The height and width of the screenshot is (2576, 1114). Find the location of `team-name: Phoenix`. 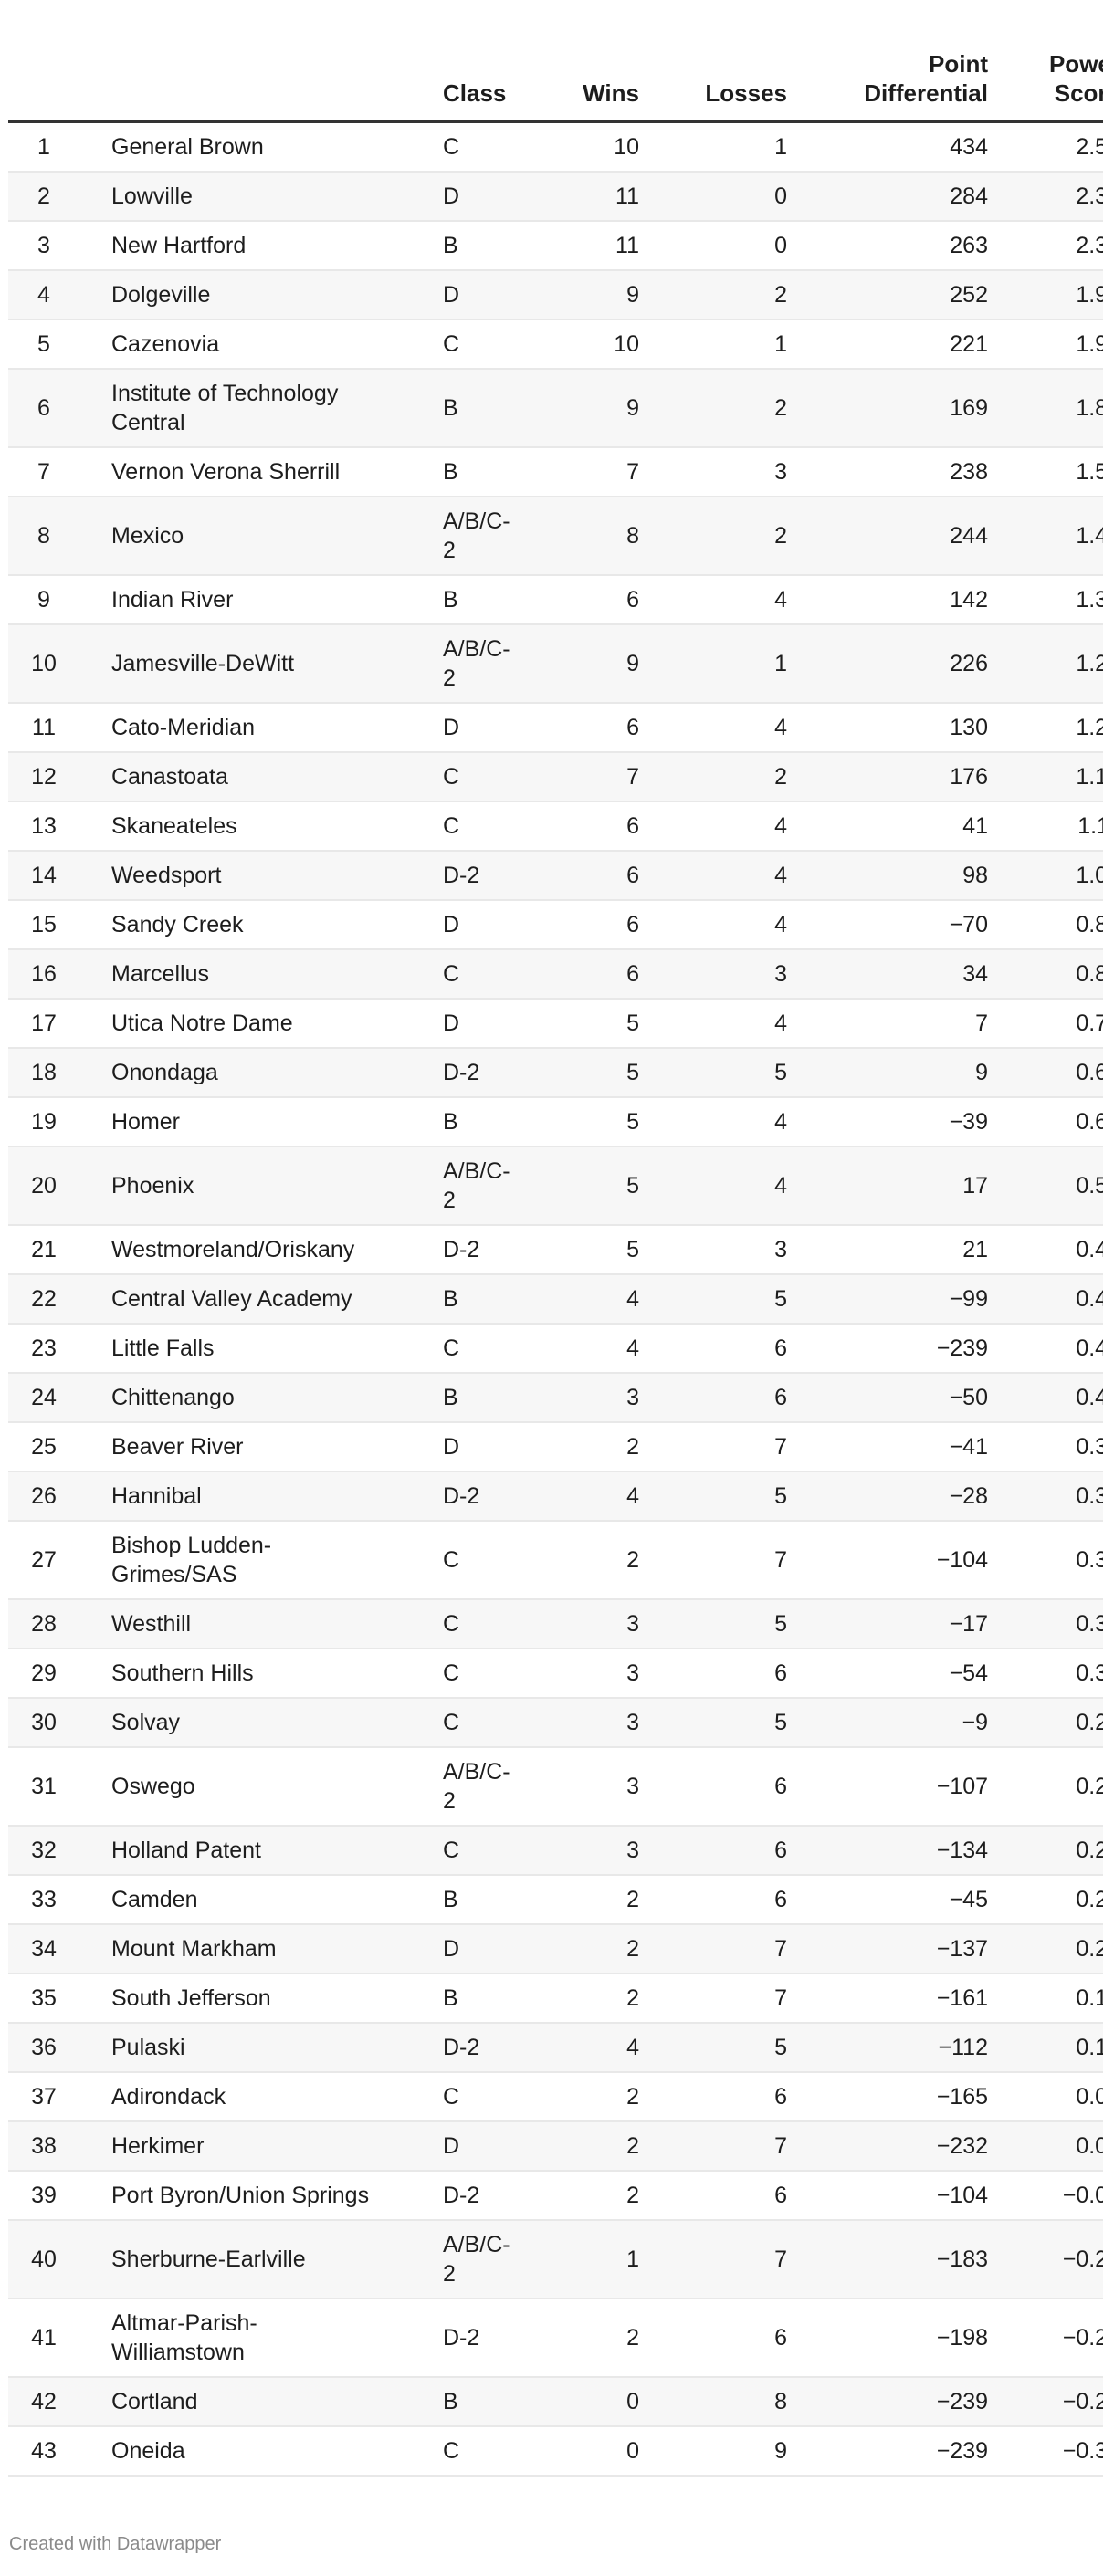

team-name: Phoenix is located at coordinates (152, 1186).